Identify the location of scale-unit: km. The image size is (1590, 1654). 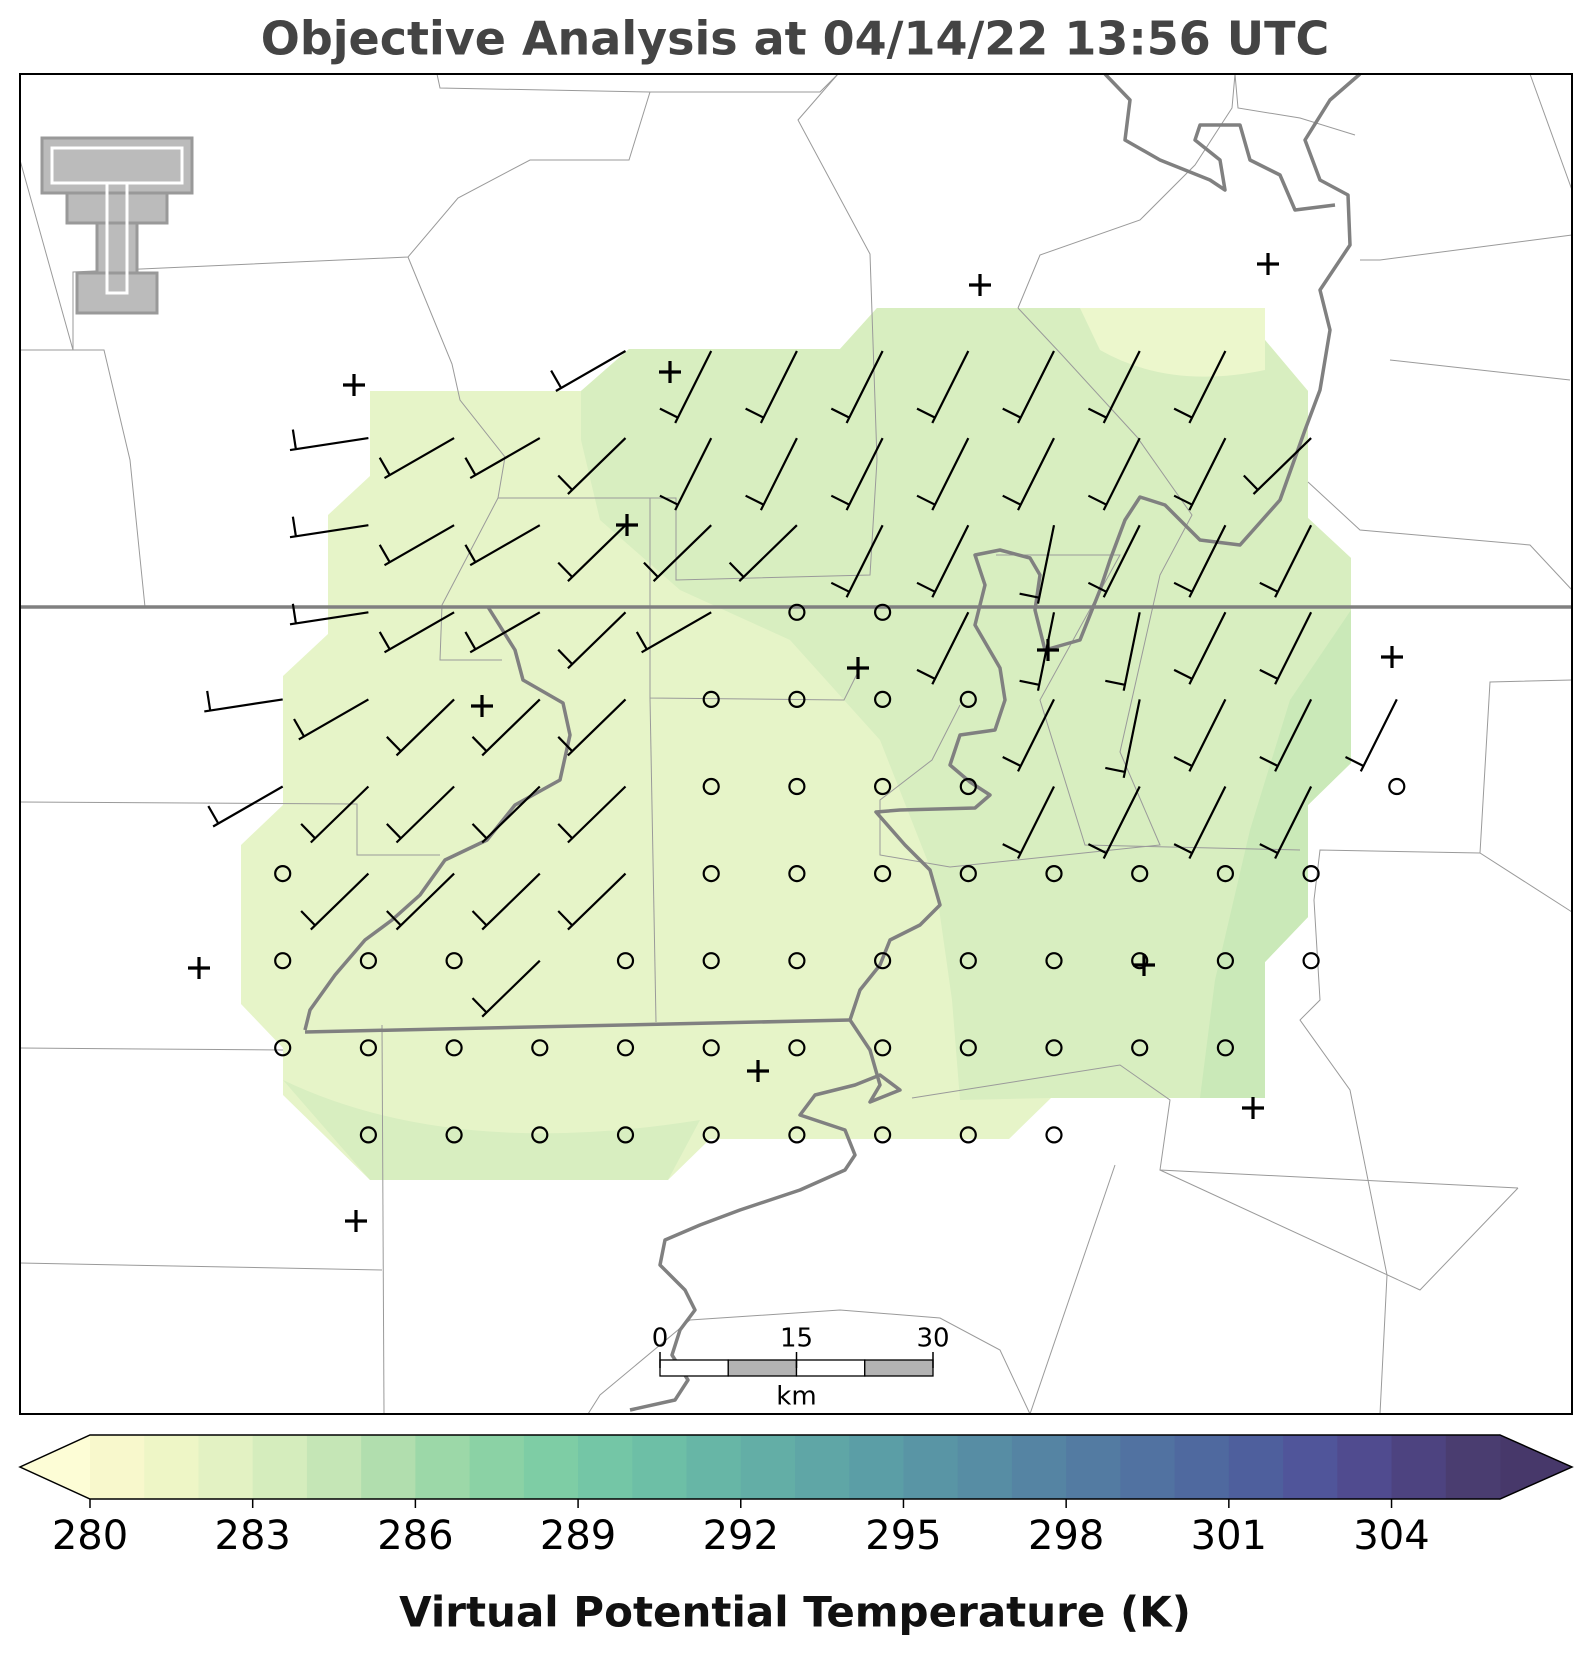
(796, 1397).